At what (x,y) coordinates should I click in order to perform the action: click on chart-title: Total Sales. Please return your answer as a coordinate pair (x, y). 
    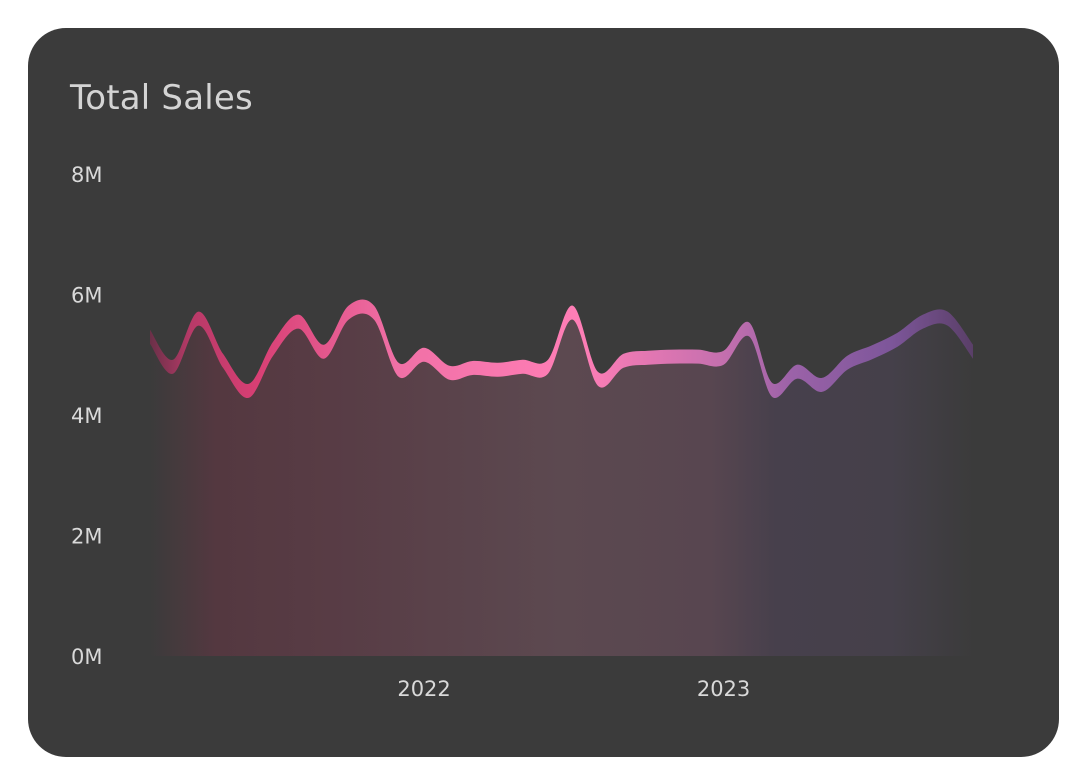
    Looking at the image, I should click on (161, 98).